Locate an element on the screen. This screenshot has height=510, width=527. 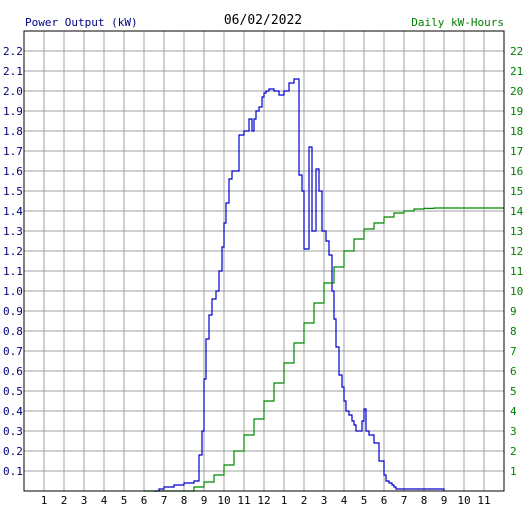
right-y-tick-label: 9 is located at coordinates (513, 311).